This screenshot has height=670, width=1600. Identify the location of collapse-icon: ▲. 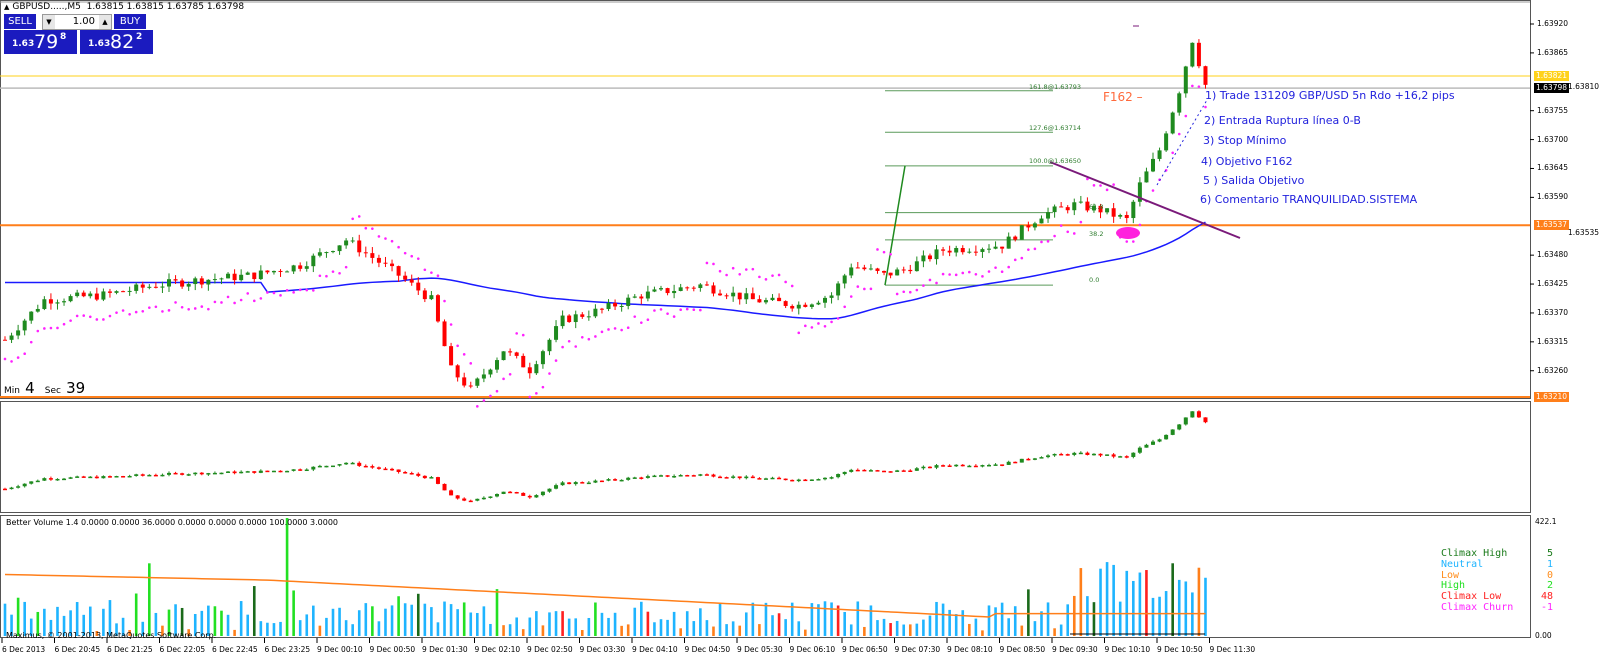
(7, 7).